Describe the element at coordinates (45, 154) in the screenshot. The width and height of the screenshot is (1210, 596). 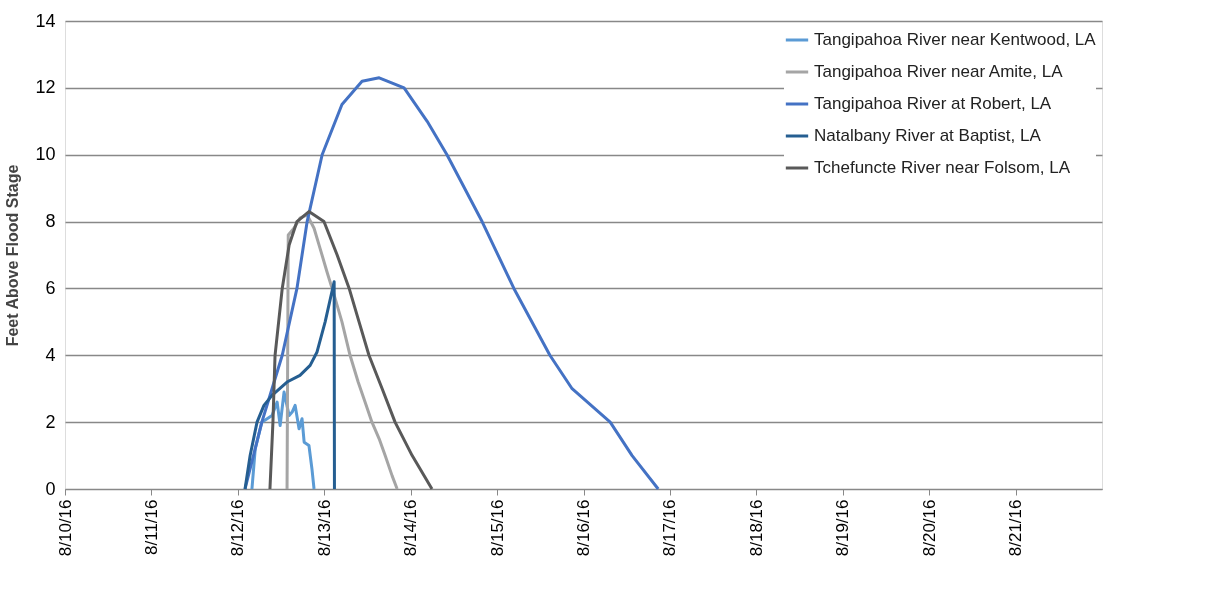
I see `y-tick-label: 10` at that location.